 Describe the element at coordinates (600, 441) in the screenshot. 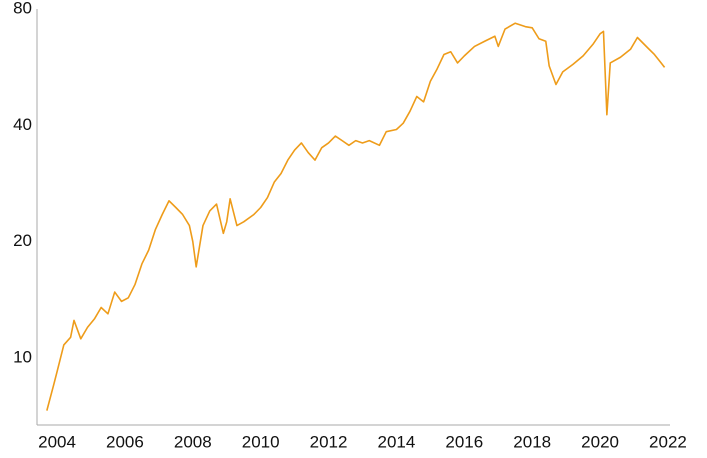

I see `x-tick-label: 2020` at that location.